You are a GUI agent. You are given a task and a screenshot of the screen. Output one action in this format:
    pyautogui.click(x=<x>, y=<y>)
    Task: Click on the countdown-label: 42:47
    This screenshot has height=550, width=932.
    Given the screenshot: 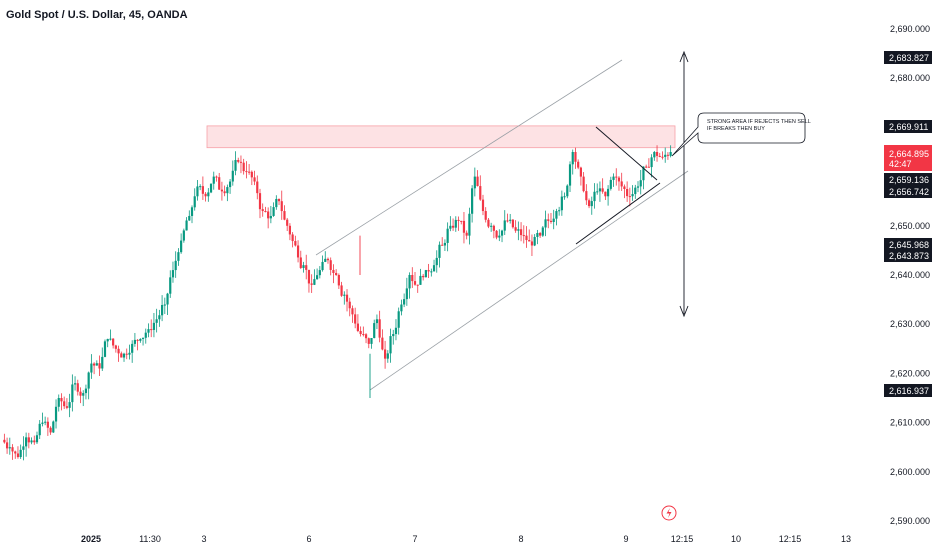 What is the action you would take?
    pyautogui.click(x=900, y=164)
    